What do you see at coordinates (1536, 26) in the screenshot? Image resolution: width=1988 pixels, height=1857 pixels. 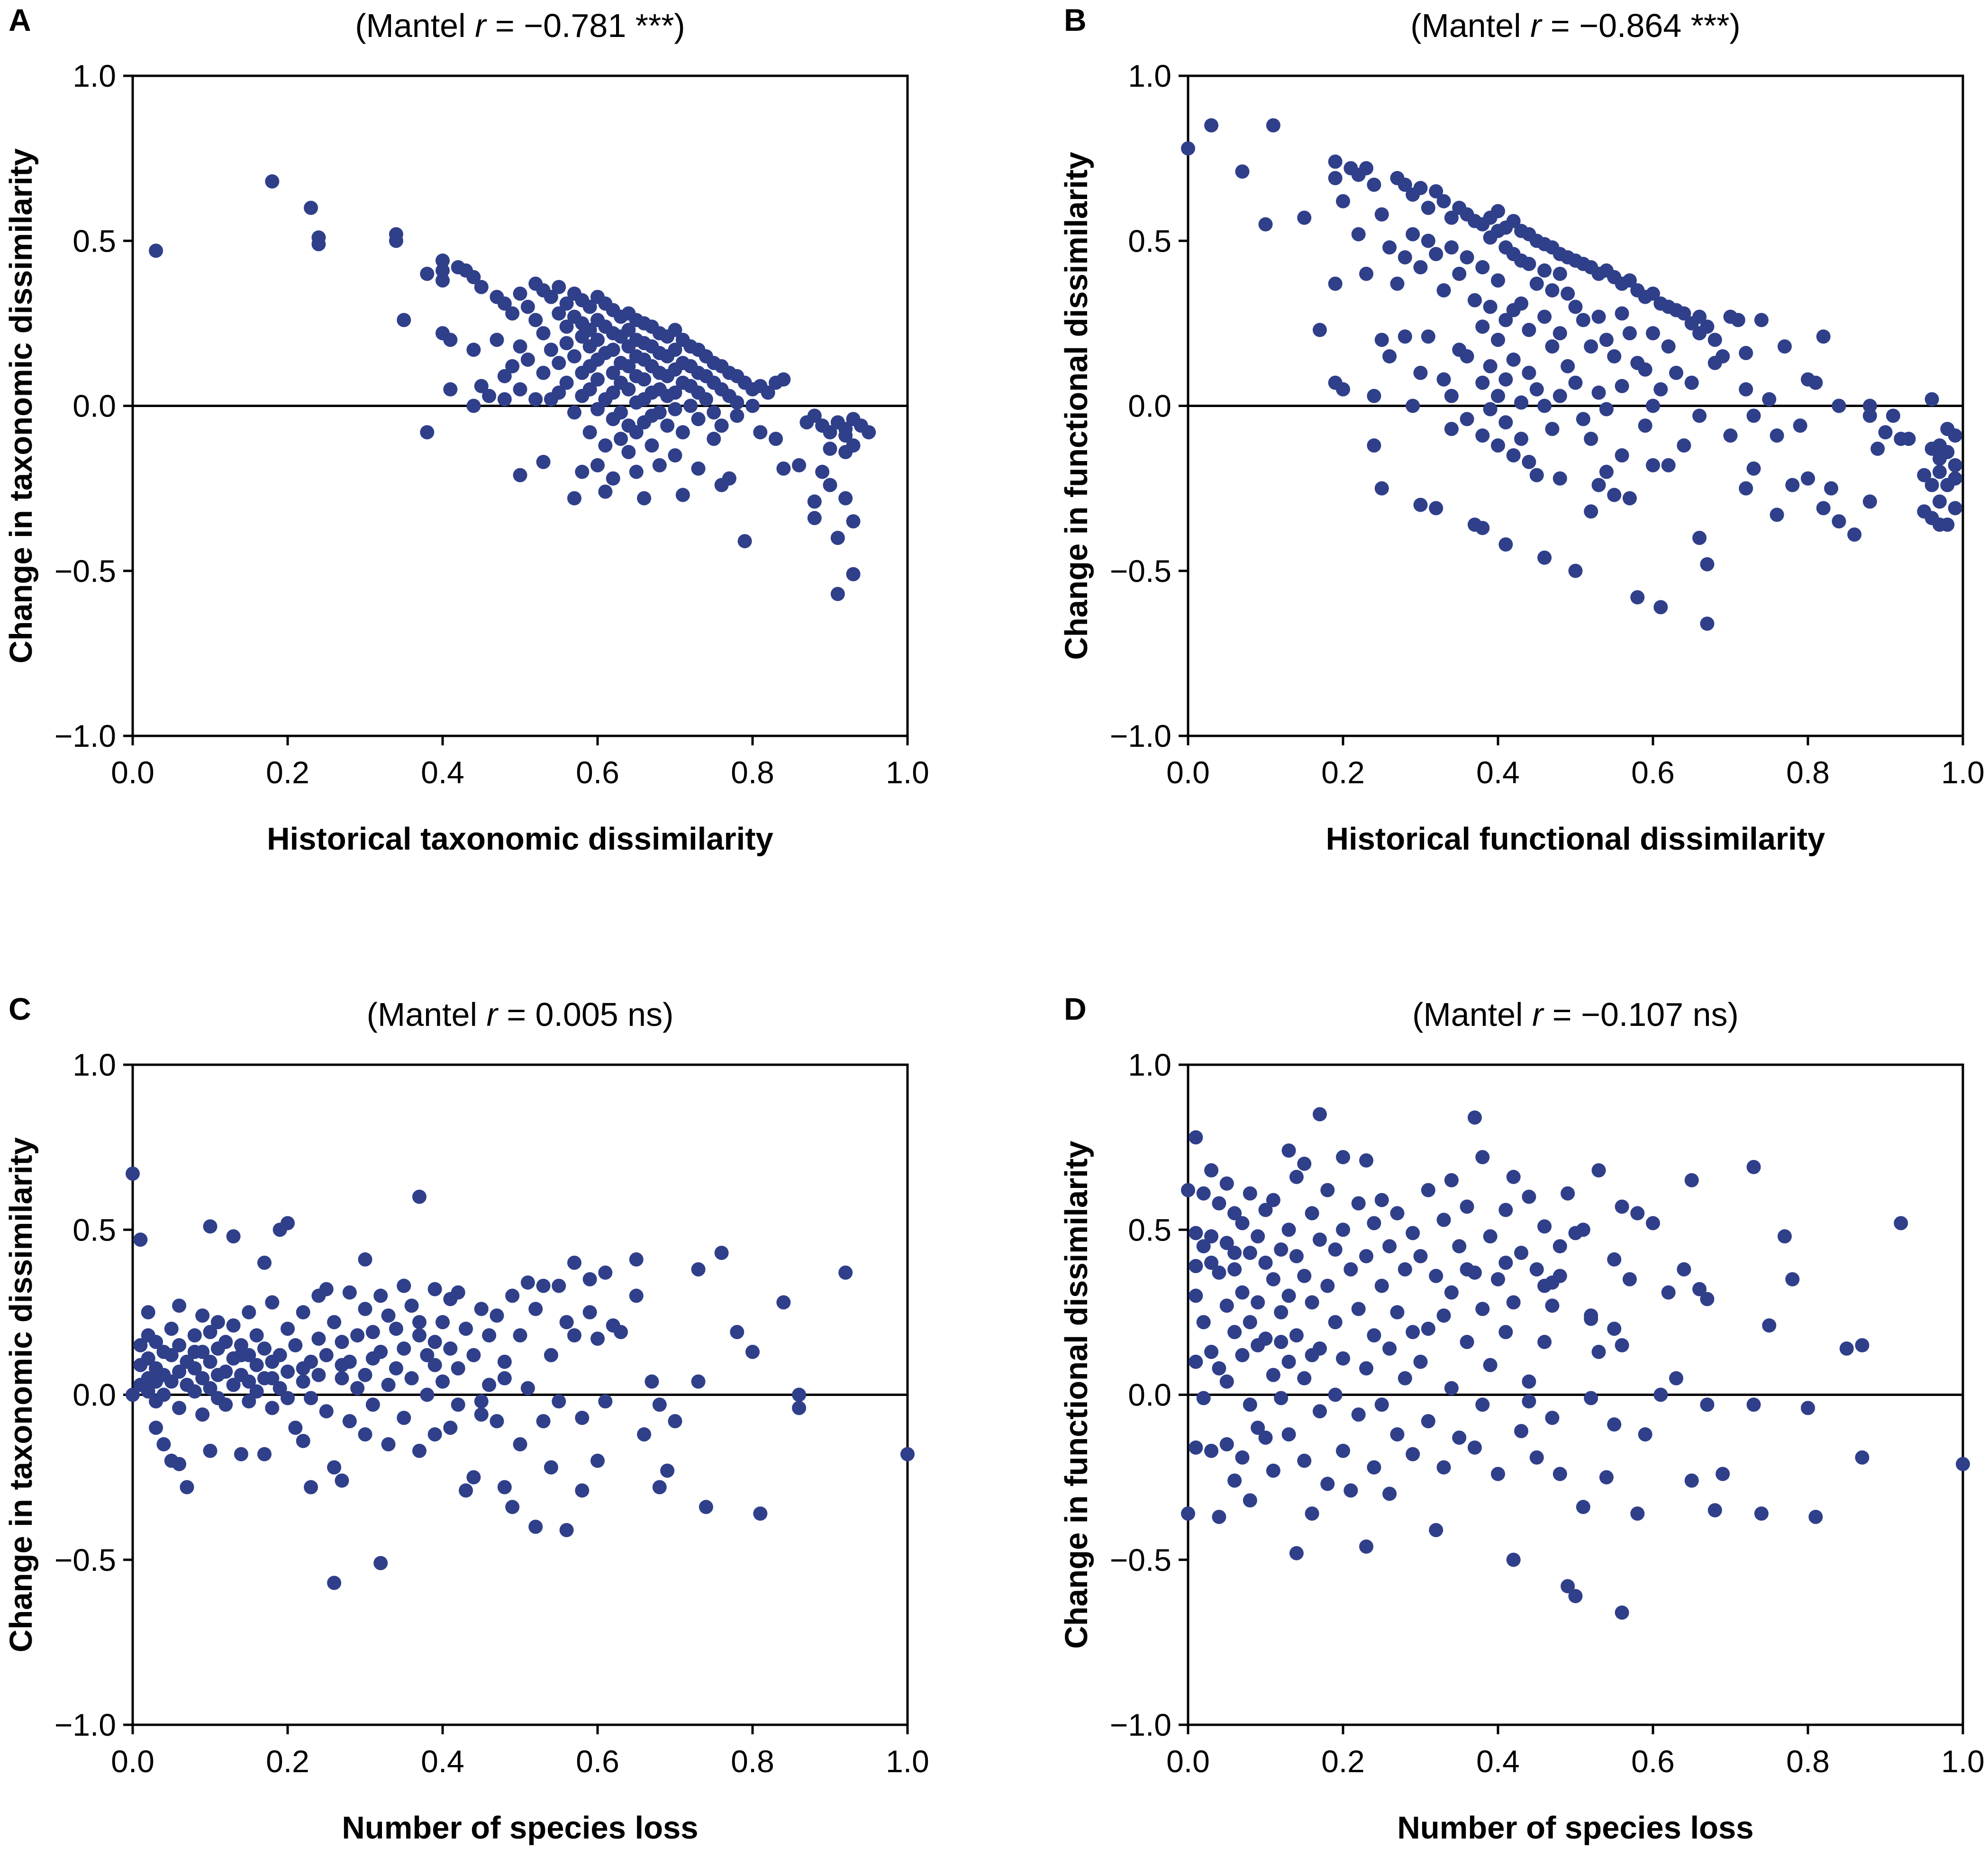 I see `title-r: r` at bounding box center [1536, 26].